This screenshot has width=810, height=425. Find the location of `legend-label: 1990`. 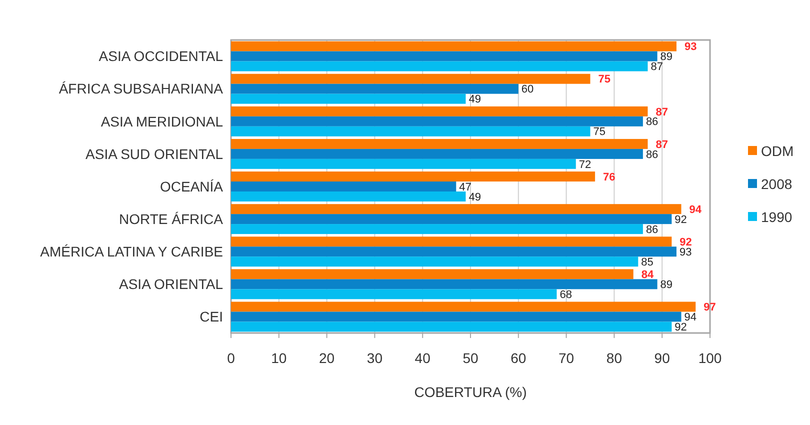

legend-label: 1990 is located at coordinates (776, 216).